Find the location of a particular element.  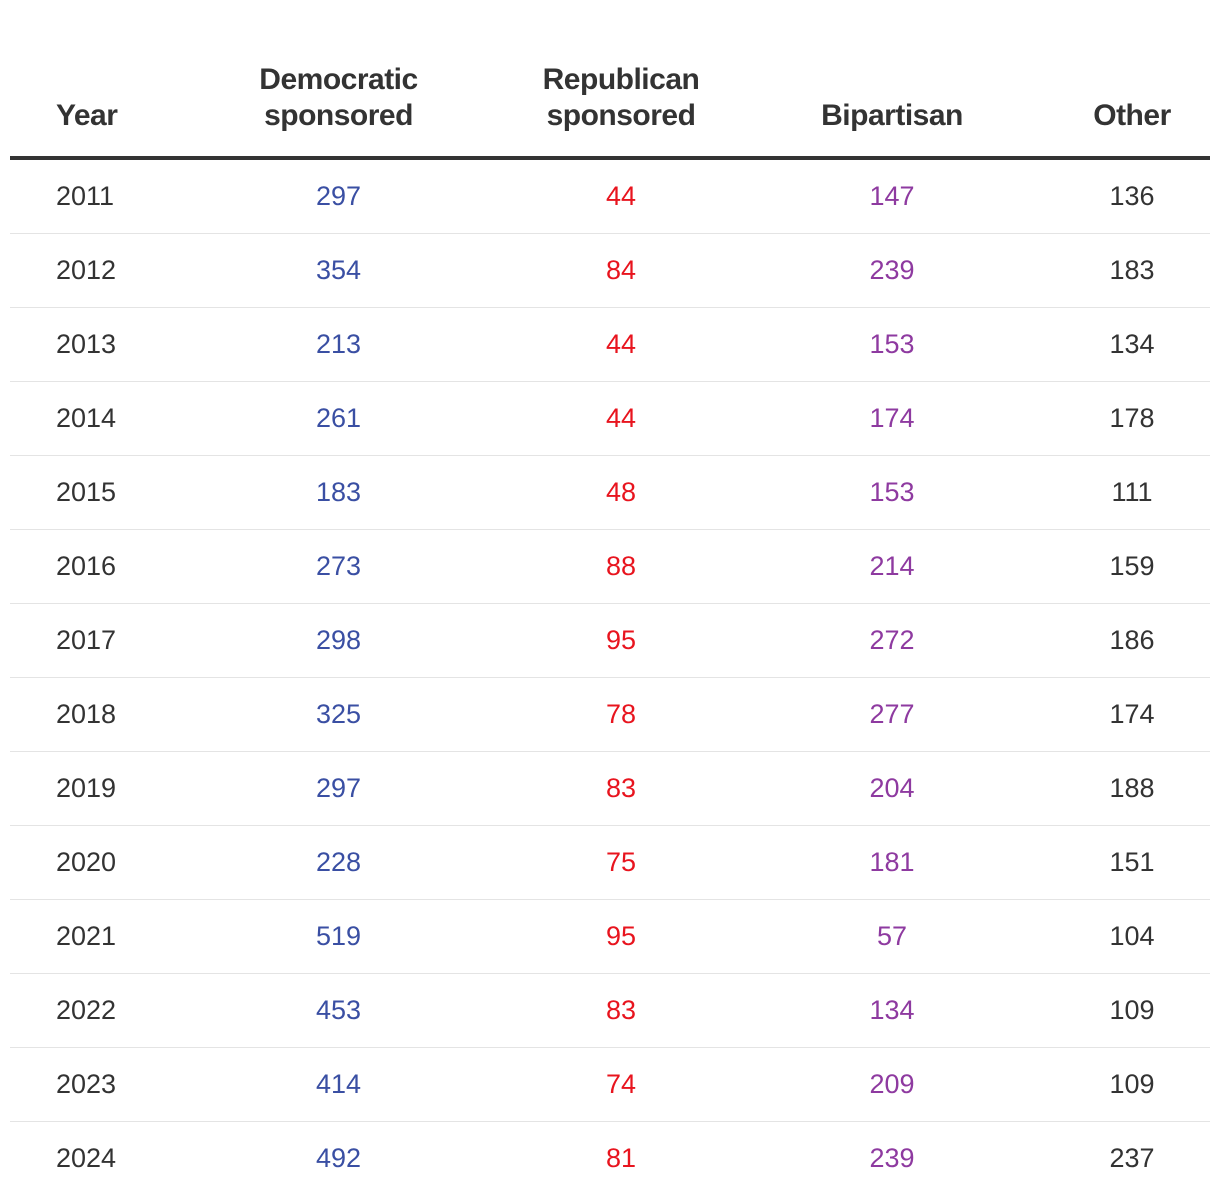

cell-year: 2020 is located at coordinates (87, 863).